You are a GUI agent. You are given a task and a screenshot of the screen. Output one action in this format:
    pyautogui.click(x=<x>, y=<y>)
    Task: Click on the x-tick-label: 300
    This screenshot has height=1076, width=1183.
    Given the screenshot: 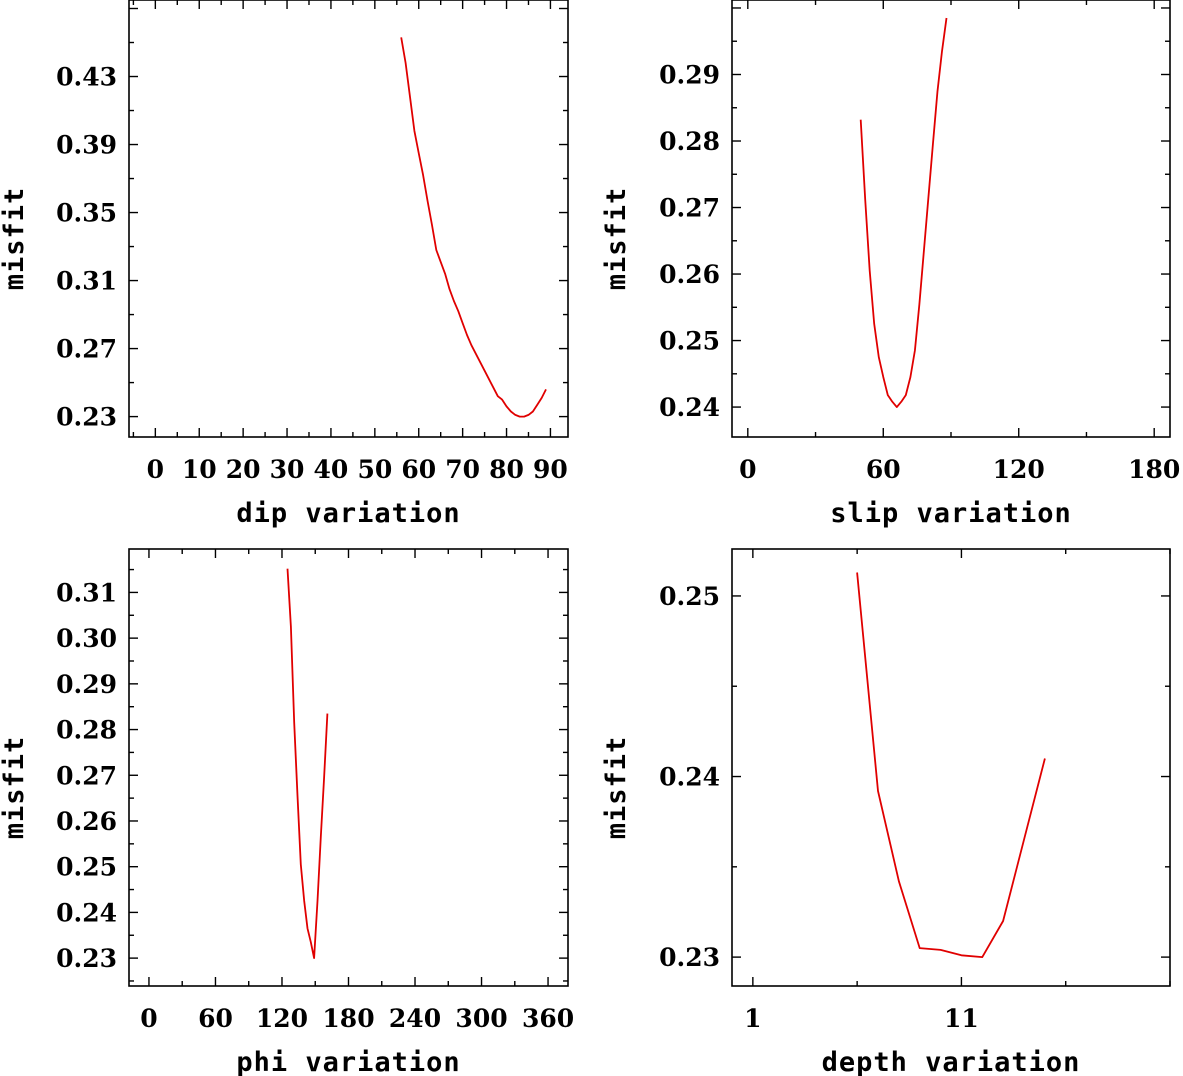 What is the action you would take?
    pyautogui.click(x=481, y=1018)
    